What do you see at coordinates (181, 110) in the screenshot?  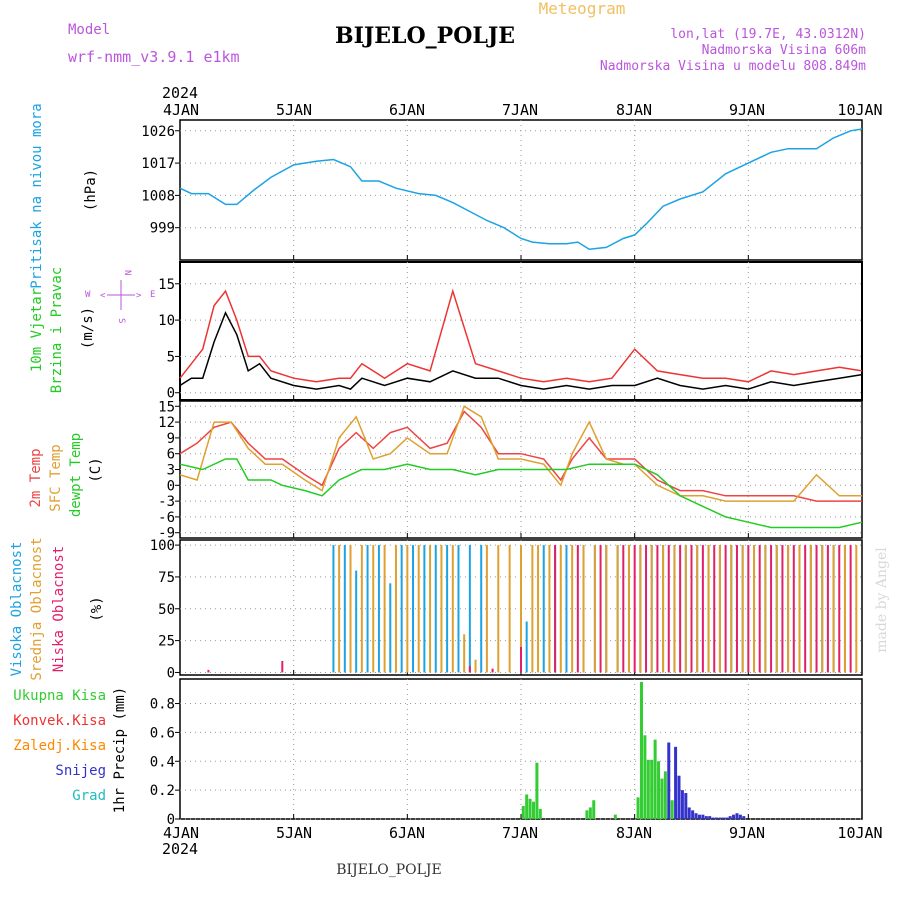 I see `top-tick-4jan: 4JAN` at bounding box center [181, 110].